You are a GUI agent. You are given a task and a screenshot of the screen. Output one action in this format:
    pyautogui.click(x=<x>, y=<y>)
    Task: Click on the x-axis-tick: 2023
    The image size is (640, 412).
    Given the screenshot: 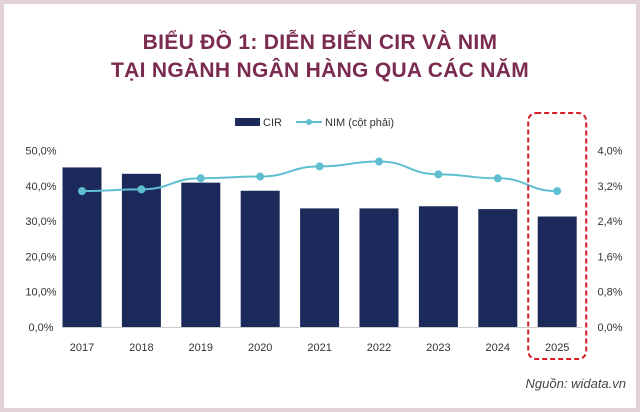 What is the action you would take?
    pyautogui.click(x=438, y=348)
    